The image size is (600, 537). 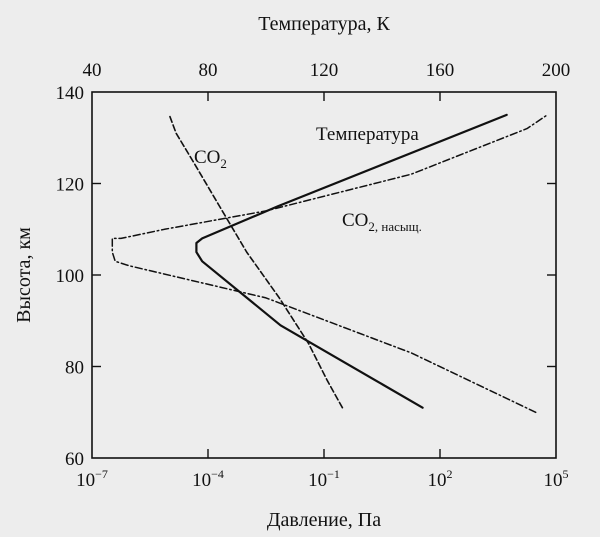 What do you see at coordinates (440, 479) in the screenshot?
I see `bottom-tick-label: 10²` at bounding box center [440, 479].